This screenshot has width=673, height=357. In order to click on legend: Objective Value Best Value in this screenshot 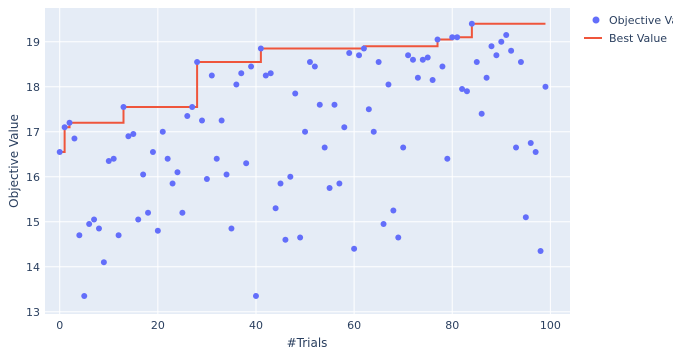, I will do `click(628, 29)`.